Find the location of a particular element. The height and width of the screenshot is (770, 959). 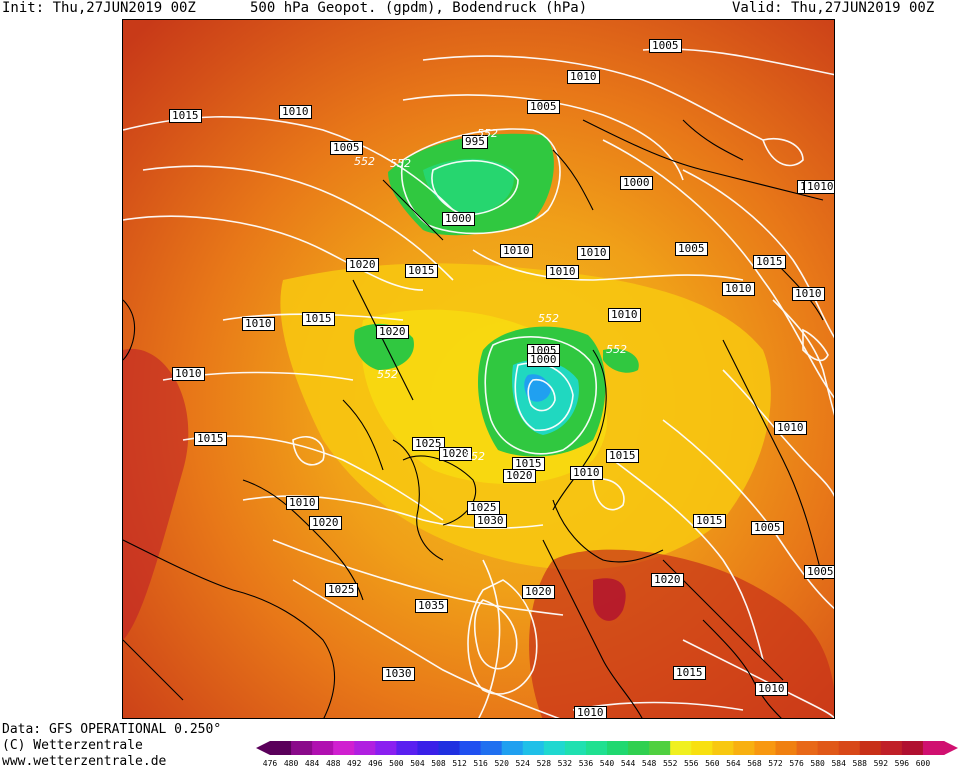

colorbar-tick-label: 540 is located at coordinates (607, 763).